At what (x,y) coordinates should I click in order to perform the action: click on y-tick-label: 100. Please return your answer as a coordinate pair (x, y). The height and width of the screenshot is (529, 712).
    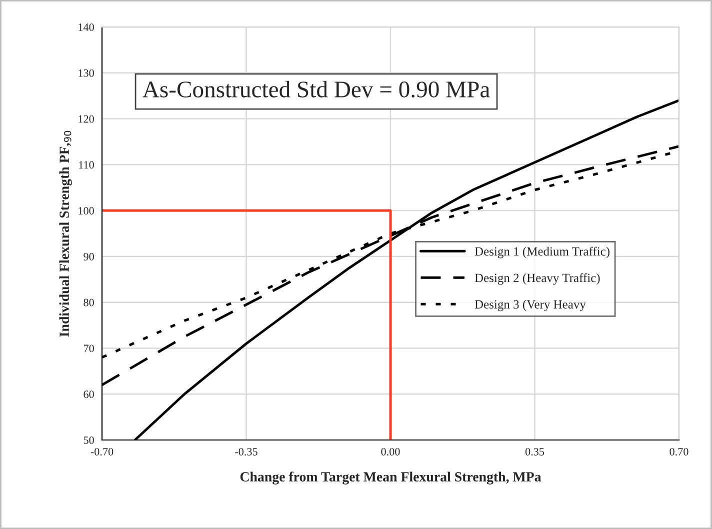
    Looking at the image, I should click on (86, 211).